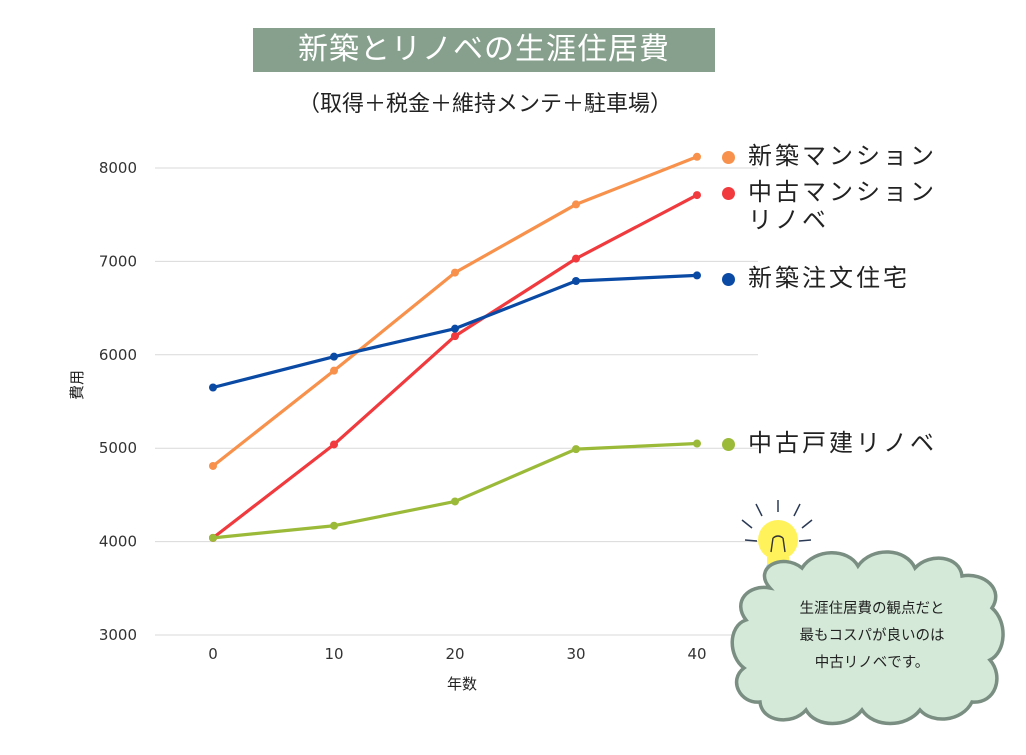 This screenshot has width=1026, height=755. I want to click on y-tick-label: 7000, so click(118, 261).